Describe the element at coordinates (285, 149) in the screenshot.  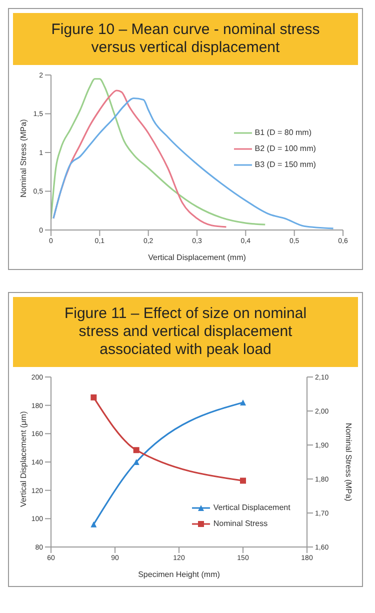
I see `legend-label: B2 (D = 100 mm)` at that location.